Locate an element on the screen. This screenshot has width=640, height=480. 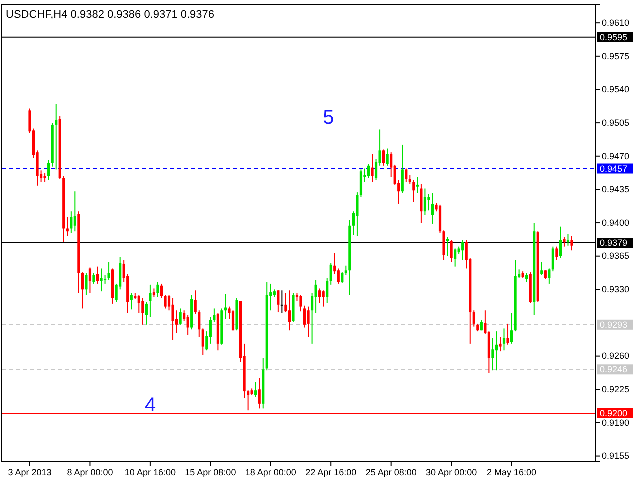
x-tick-label: 3 Apr 2013 is located at coordinates (30, 472).